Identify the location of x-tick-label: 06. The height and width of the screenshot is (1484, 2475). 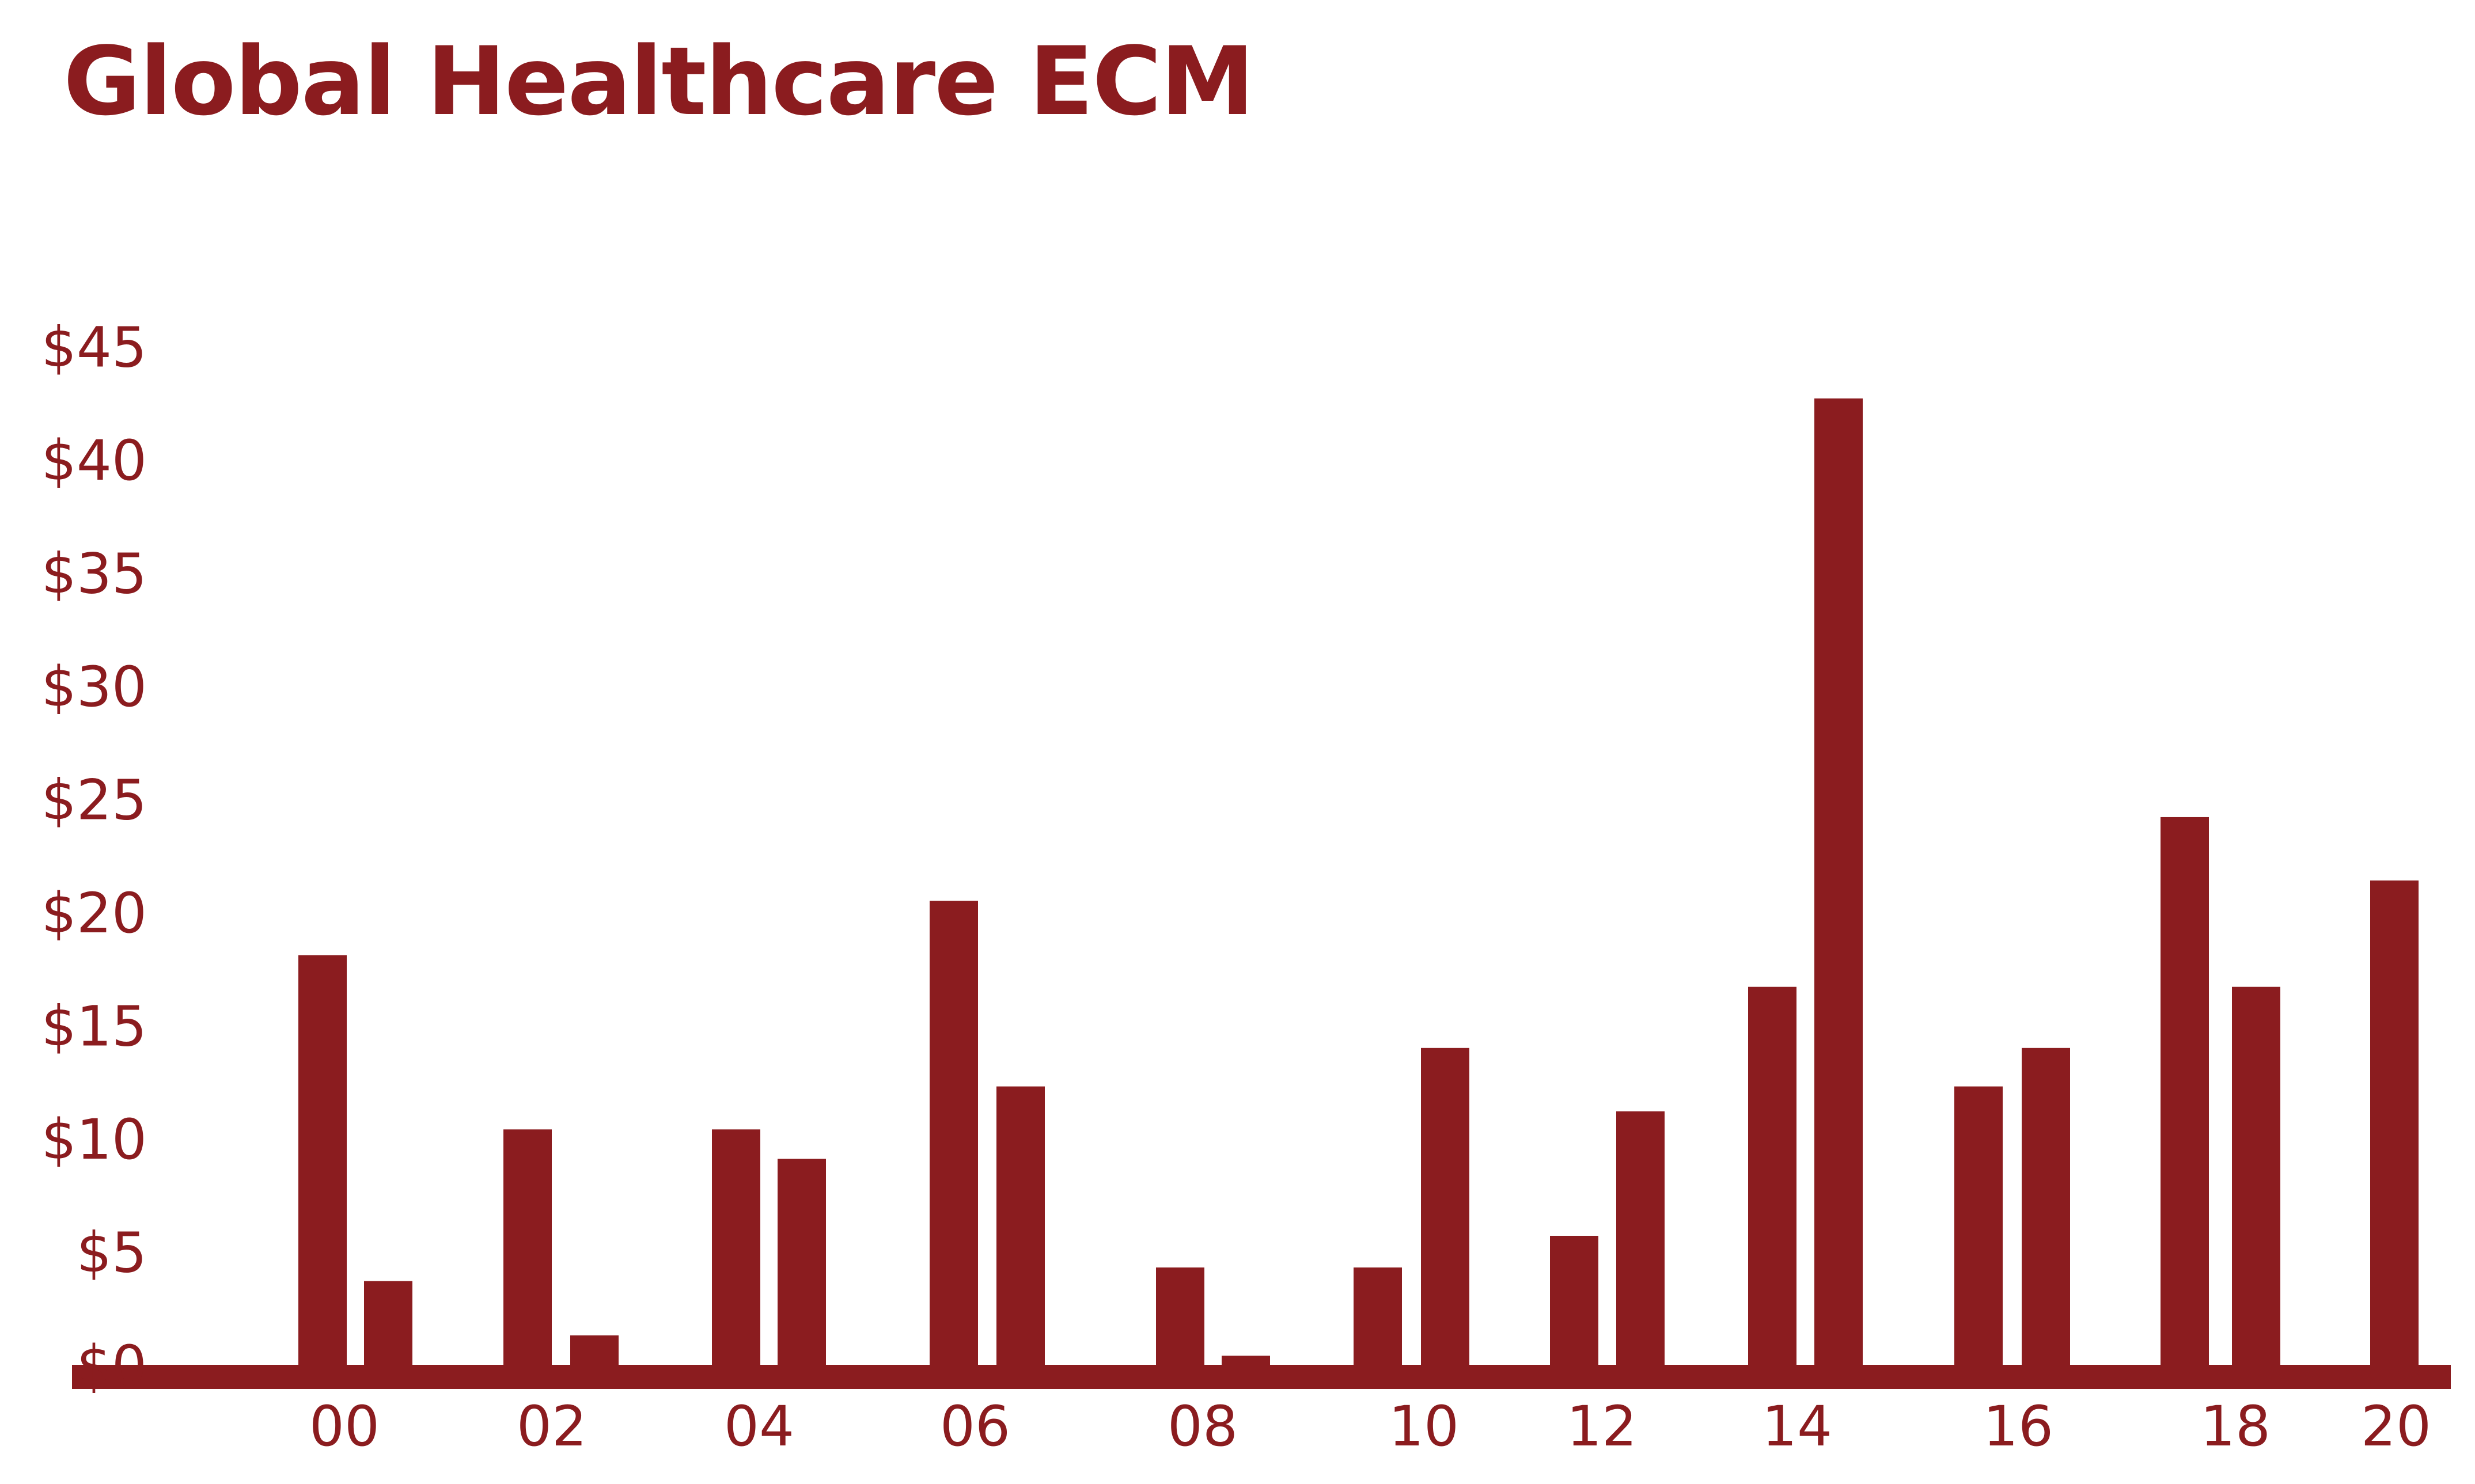
(975, 1426).